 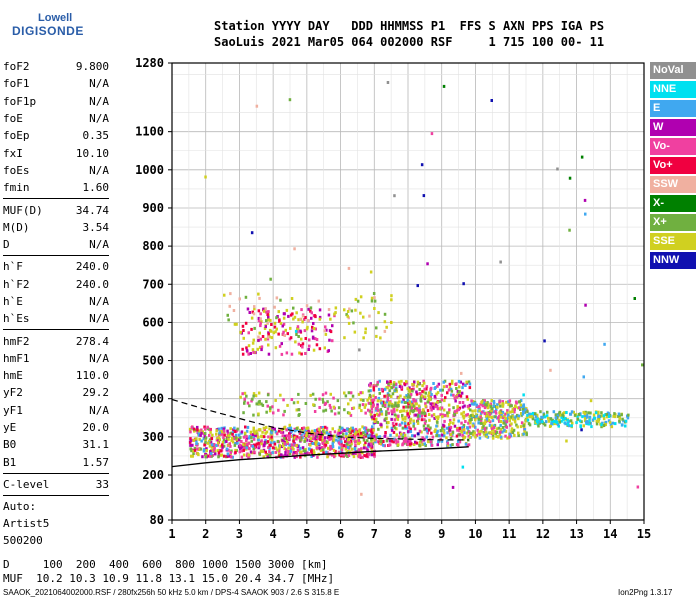 What do you see at coordinates (99, 358) in the screenshot?
I see `param-value: N/A` at bounding box center [99, 358].